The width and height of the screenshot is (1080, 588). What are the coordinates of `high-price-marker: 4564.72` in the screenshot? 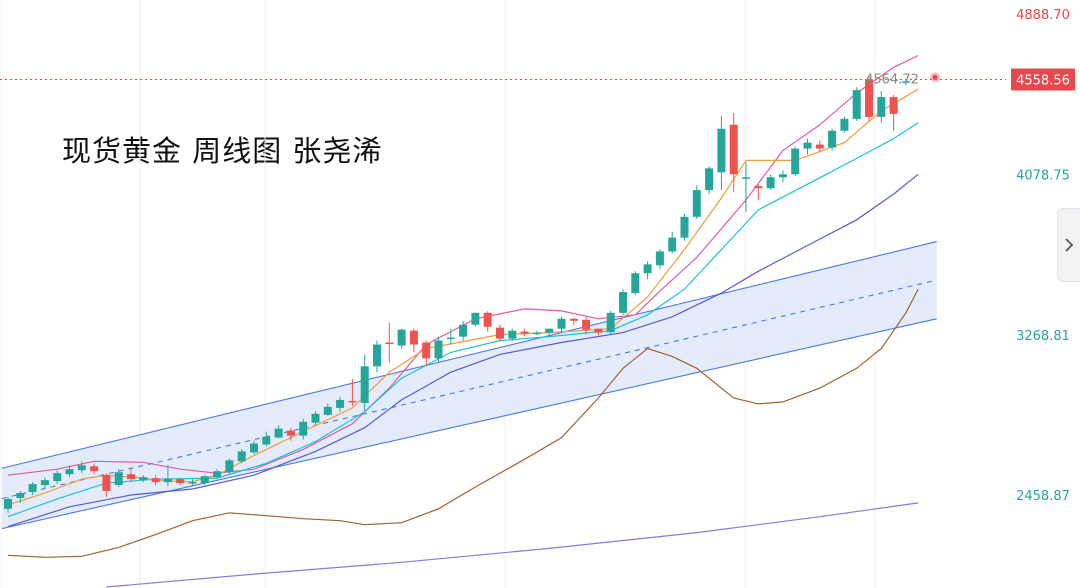 It's located at (892, 79).